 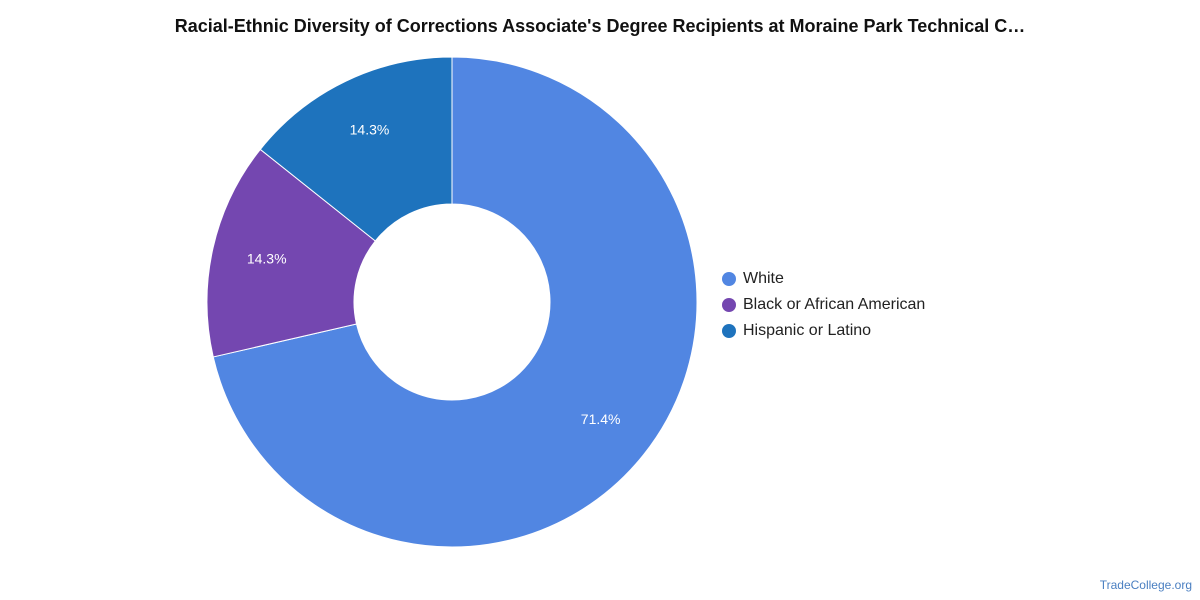 I want to click on legend-item-black-or-african-american: Black or African American, so click(x=823, y=305).